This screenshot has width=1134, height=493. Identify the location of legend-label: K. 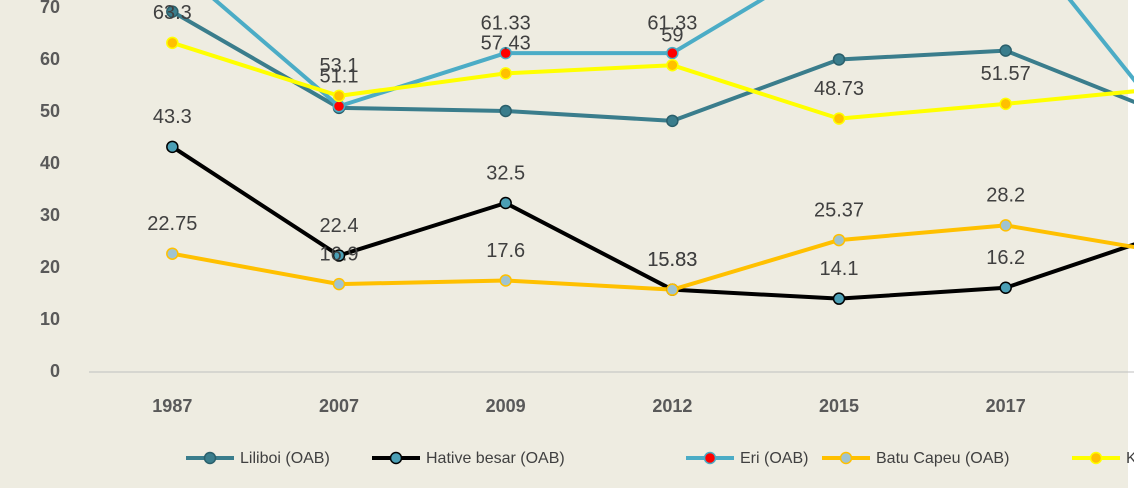
(1130, 458).